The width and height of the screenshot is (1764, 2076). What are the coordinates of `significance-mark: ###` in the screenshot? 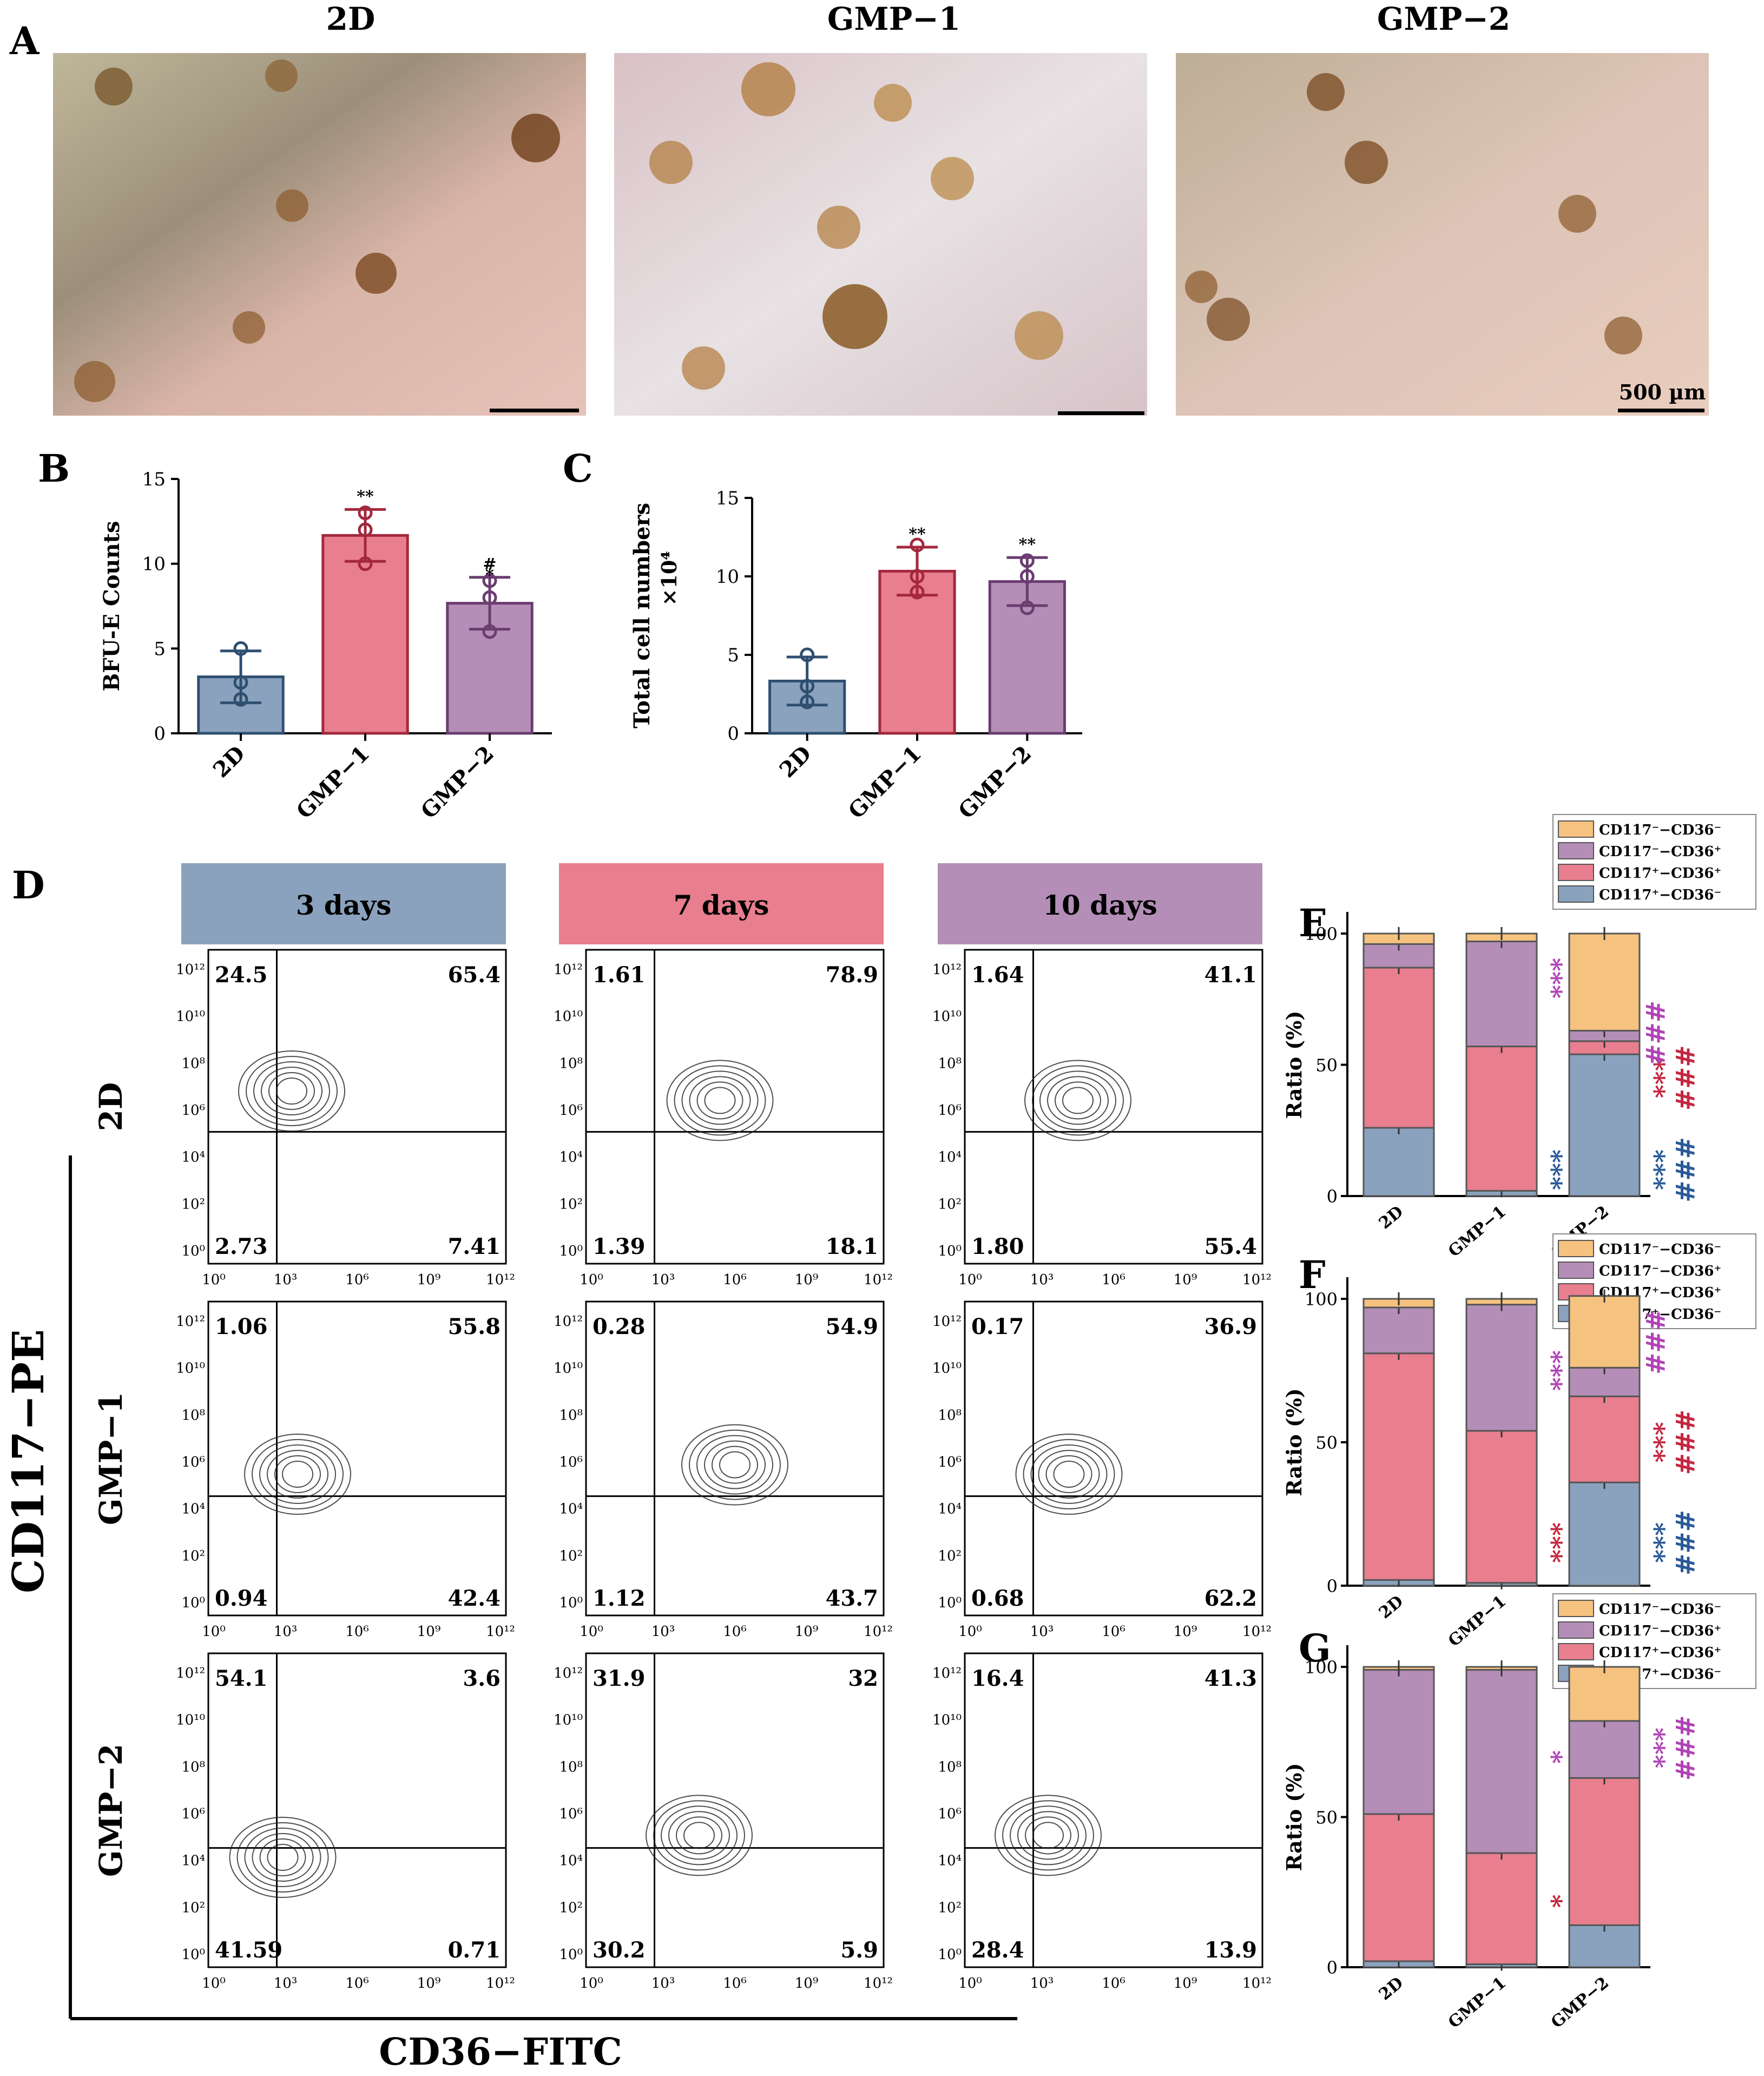 It's located at (1684, 1170).